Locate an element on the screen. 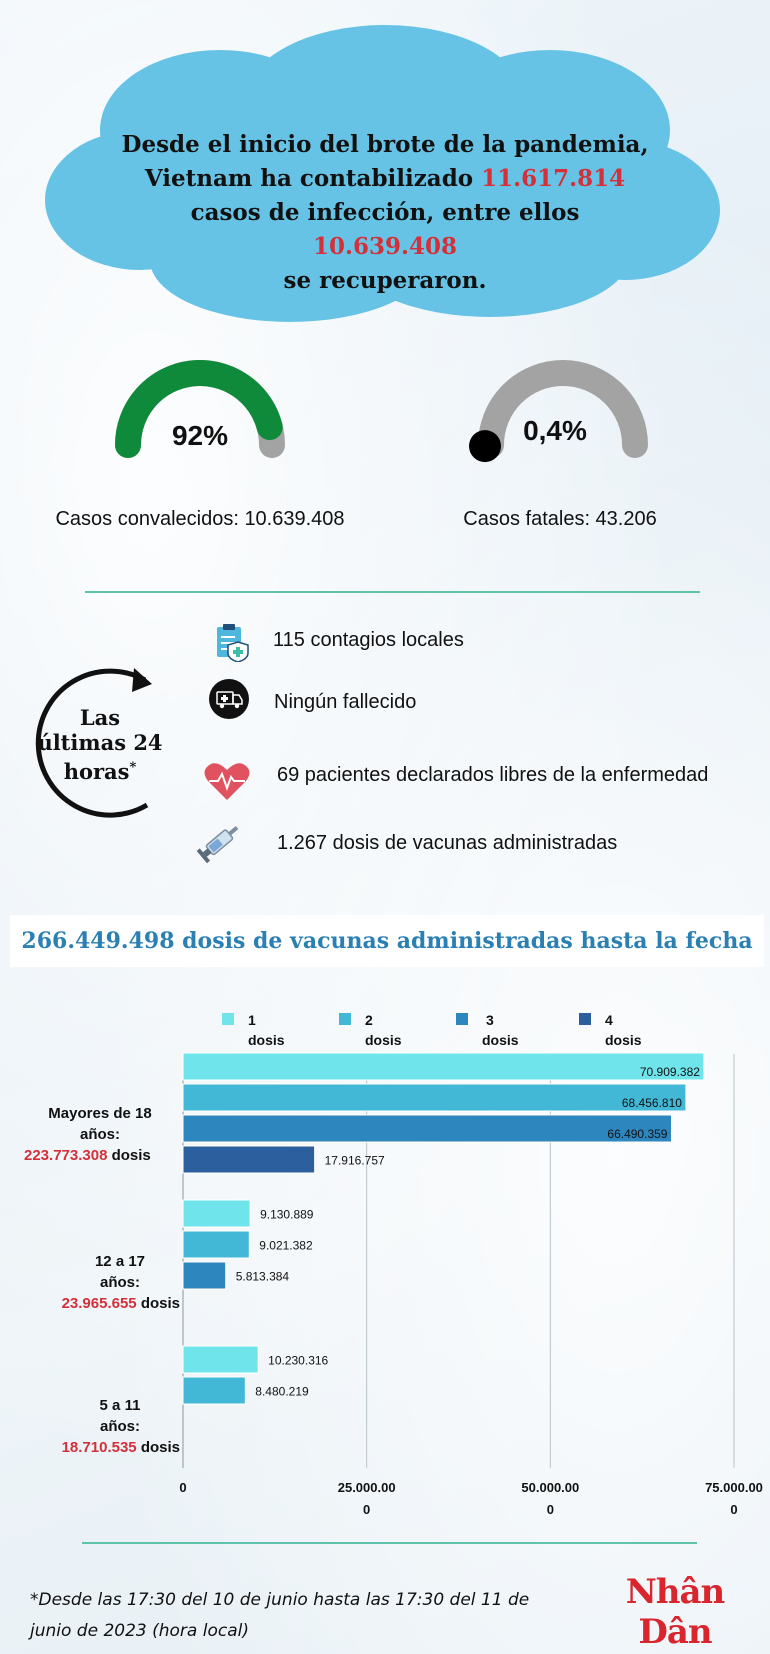  heart-pulse-icon is located at coordinates (227, 781).